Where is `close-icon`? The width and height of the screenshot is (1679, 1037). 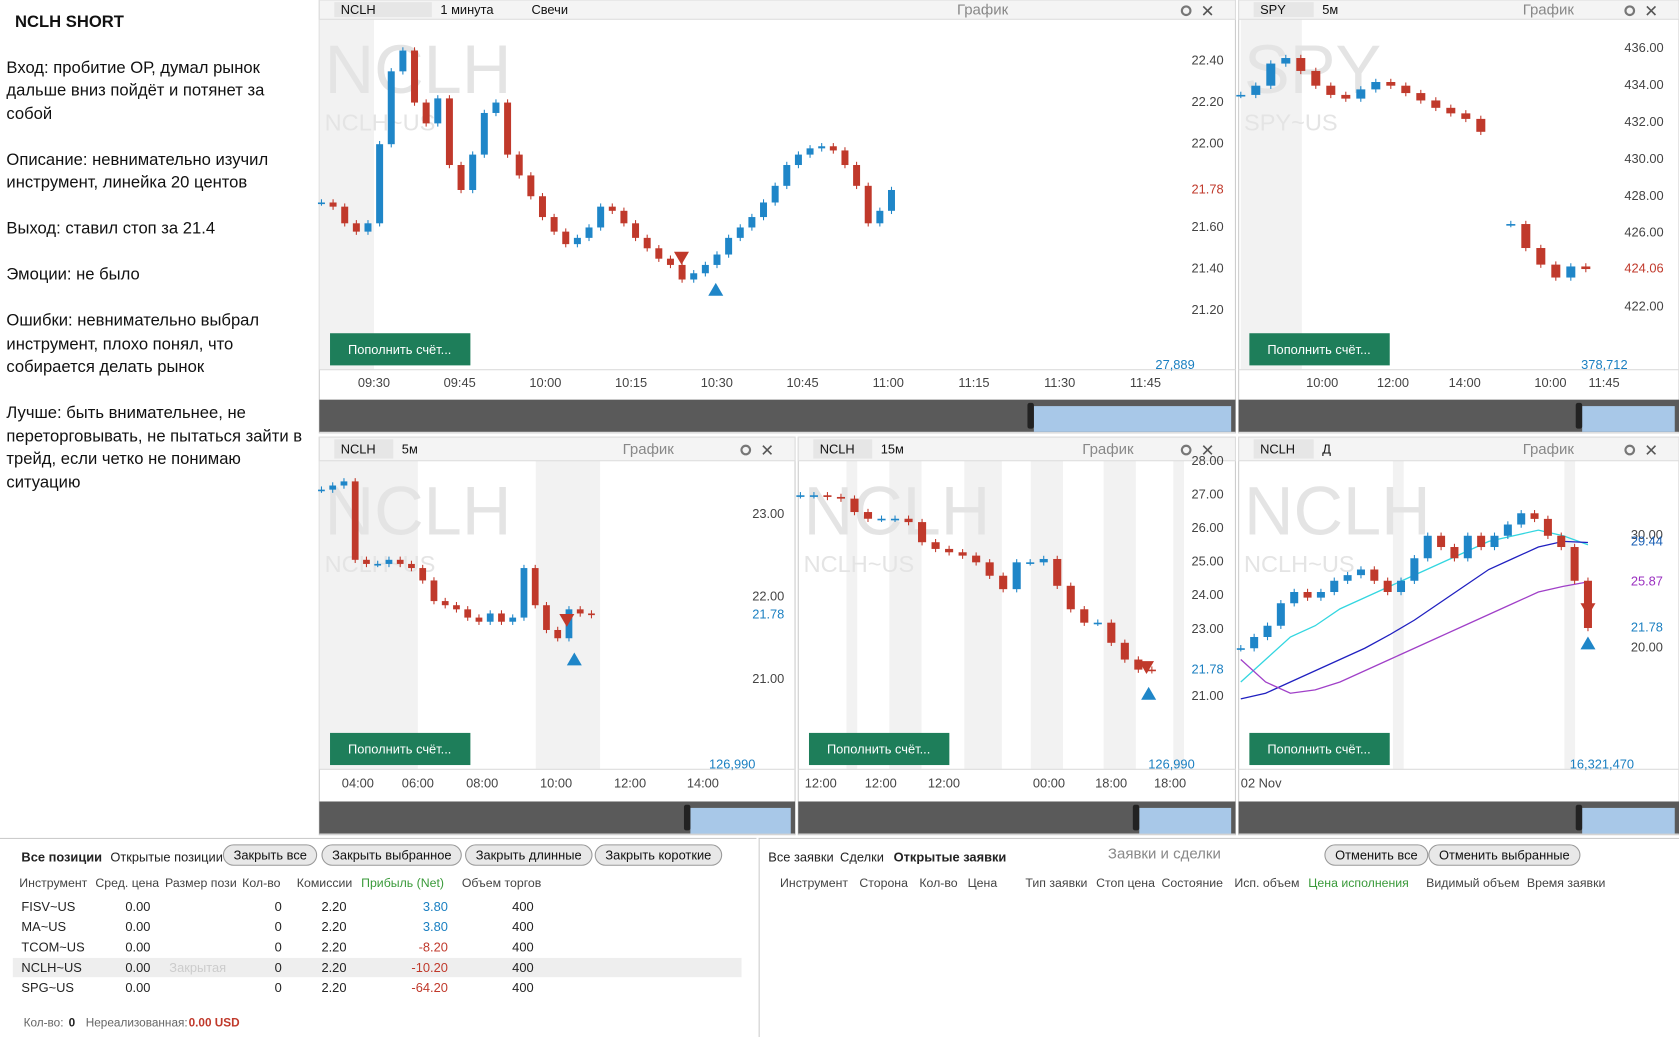 close-icon is located at coordinates (767, 450).